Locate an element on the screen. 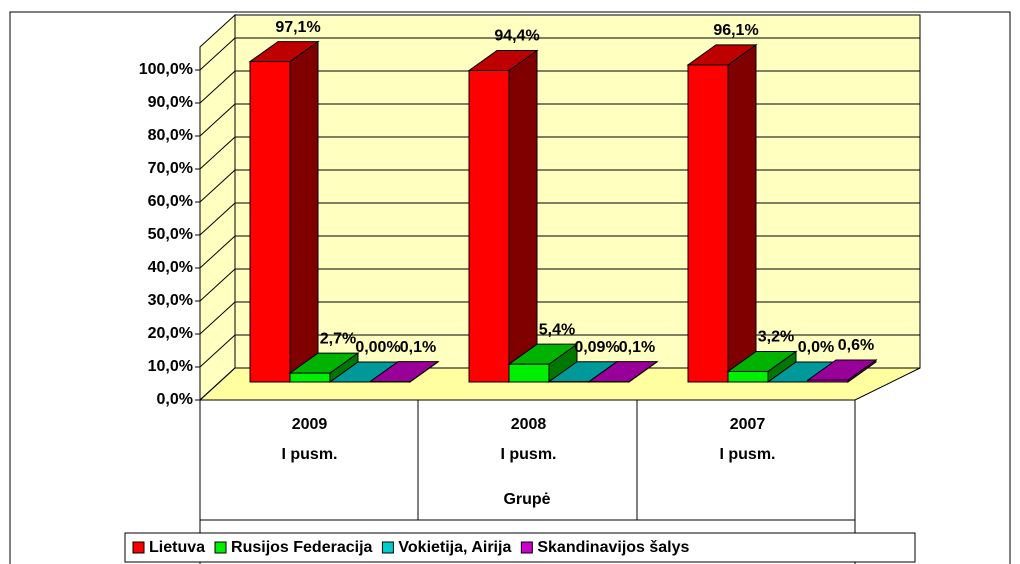 The width and height of the screenshot is (1020, 564). data-label: 2,7% is located at coordinates (338, 338).